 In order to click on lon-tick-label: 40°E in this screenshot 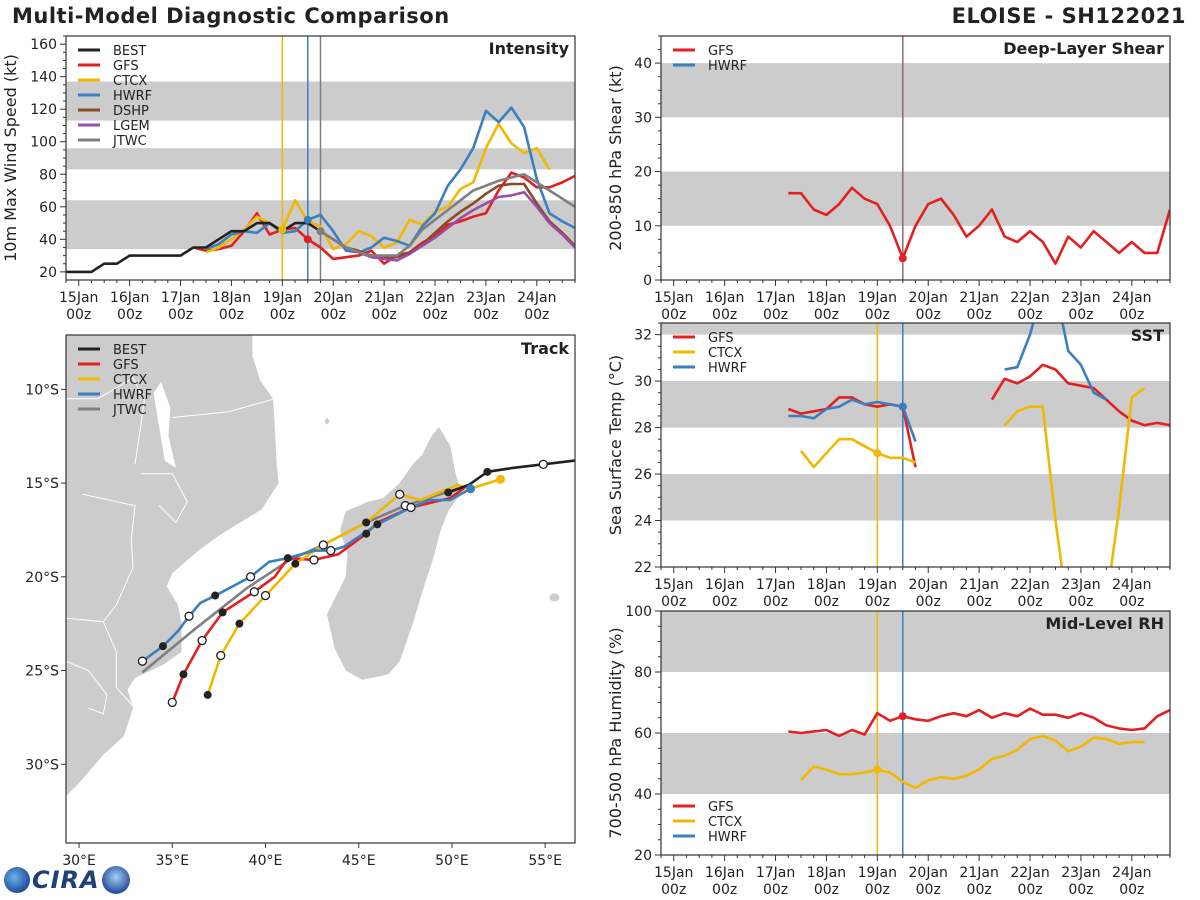, I will do `click(266, 861)`.